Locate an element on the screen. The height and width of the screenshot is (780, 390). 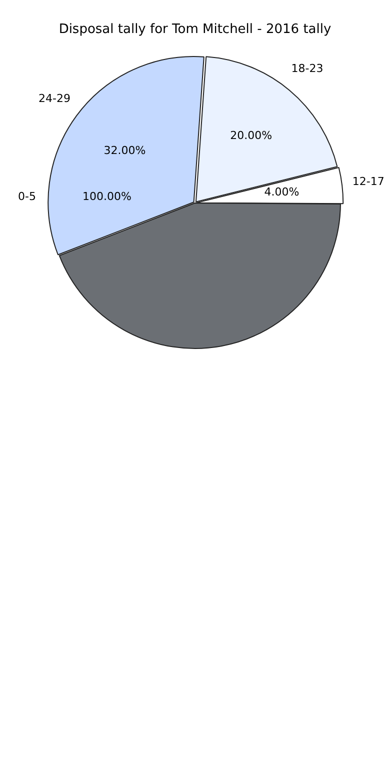
data-label: 20.00% is located at coordinates (251, 135).